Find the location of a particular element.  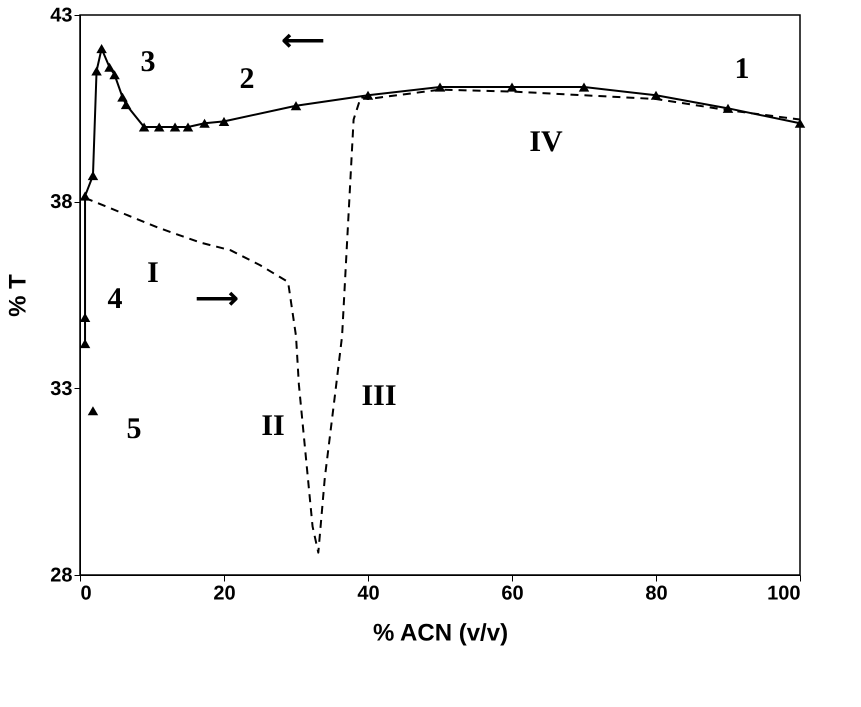

annotation: 2 is located at coordinates (247, 78).